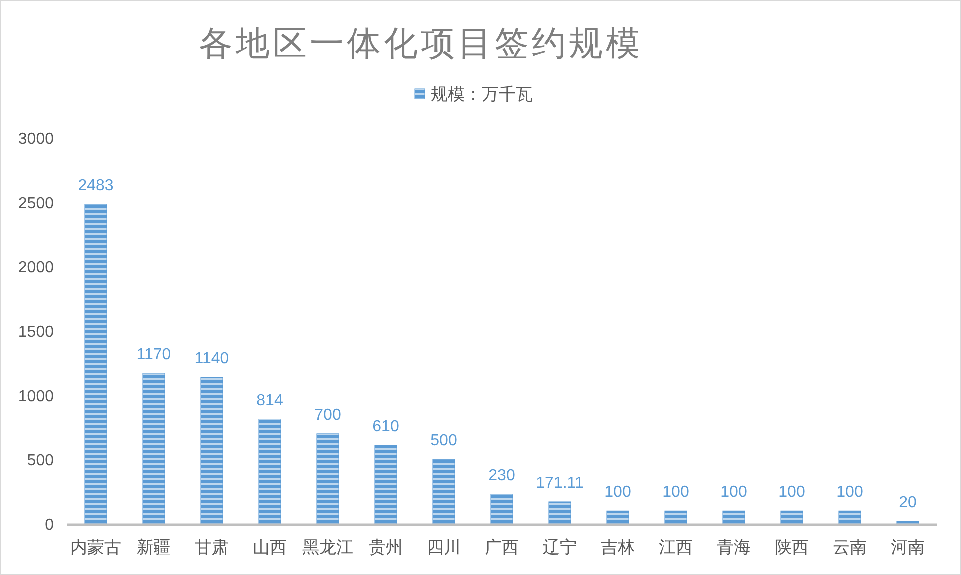  What do you see at coordinates (386, 427) in the screenshot?
I see `data-label: 610` at bounding box center [386, 427].